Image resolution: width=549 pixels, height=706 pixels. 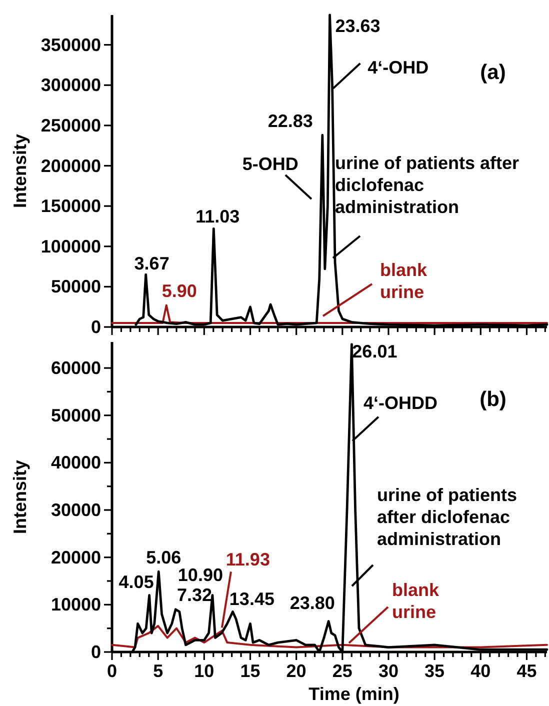 I want to click on y-tick-label: 250000, so click(x=70, y=125).